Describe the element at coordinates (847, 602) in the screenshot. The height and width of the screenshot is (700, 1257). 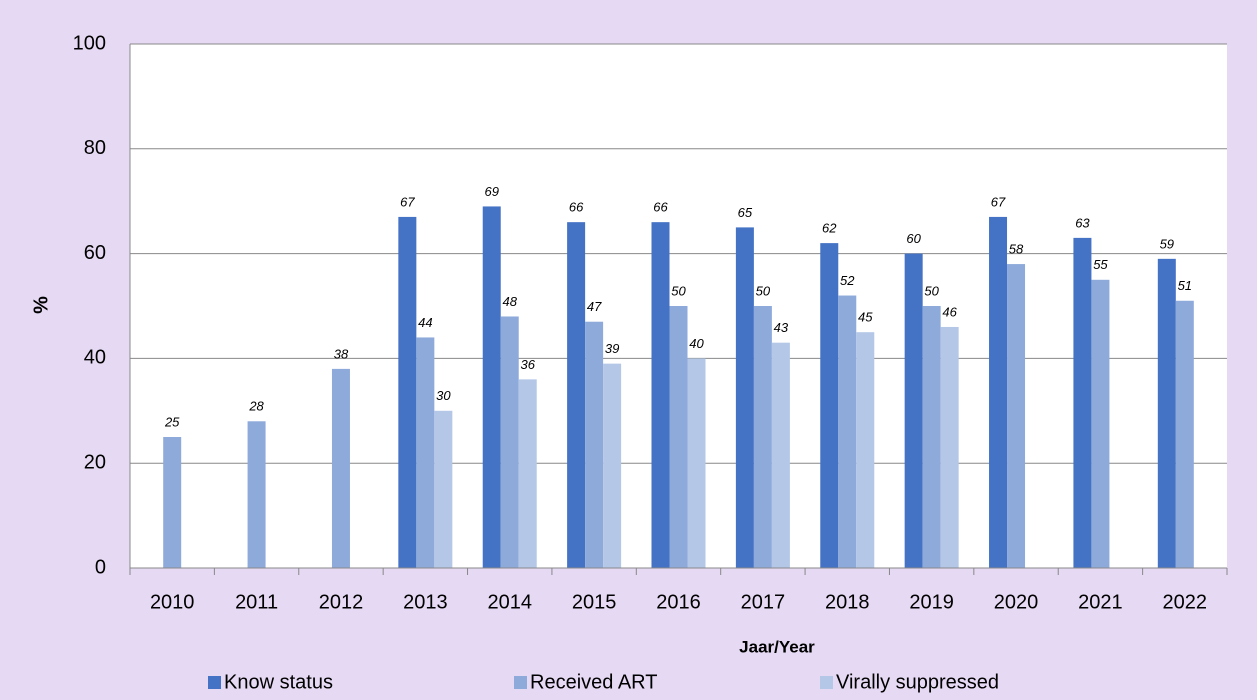
I see `x-tick-label: 2018` at that location.